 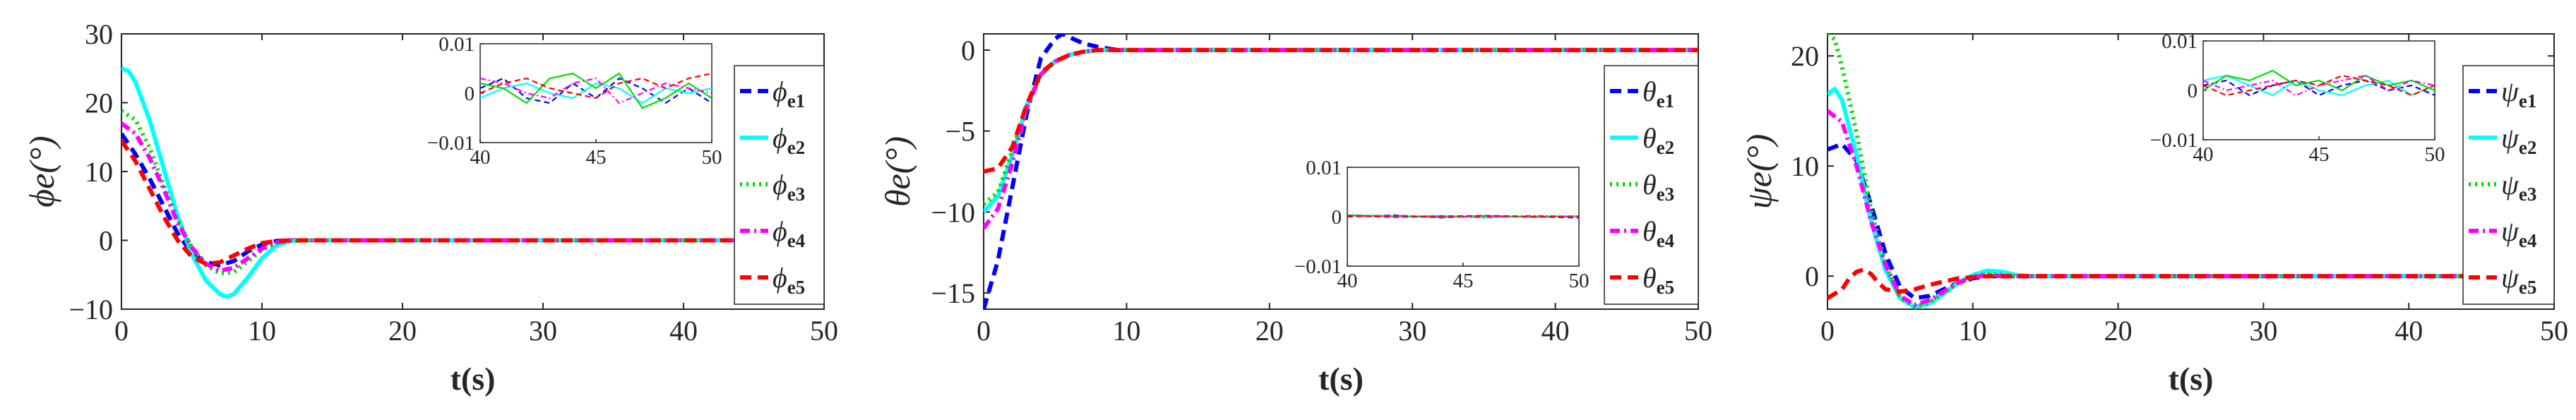 What do you see at coordinates (2518, 140) in the screenshot?
I see `legend-label-2: ψe2` at bounding box center [2518, 140].